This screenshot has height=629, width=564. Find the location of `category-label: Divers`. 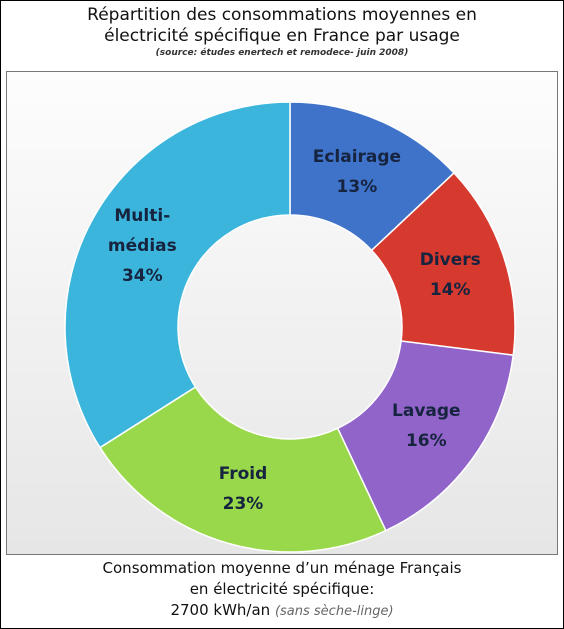

category-label: Divers is located at coordinates (450, 259).